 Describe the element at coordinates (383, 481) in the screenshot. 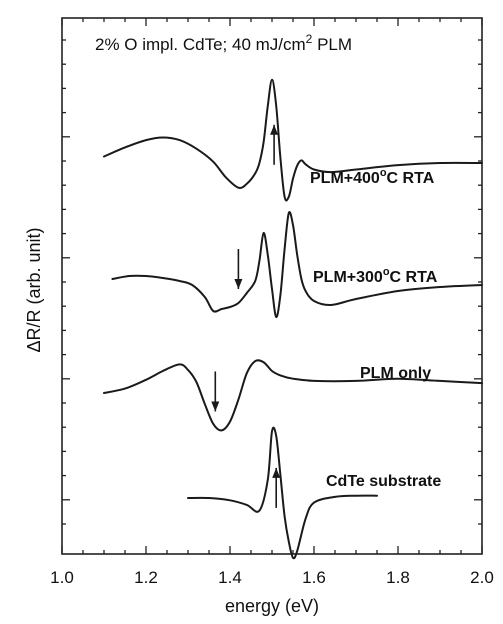

I see `label-cdte-substrate: CdTe substrate` at that location.